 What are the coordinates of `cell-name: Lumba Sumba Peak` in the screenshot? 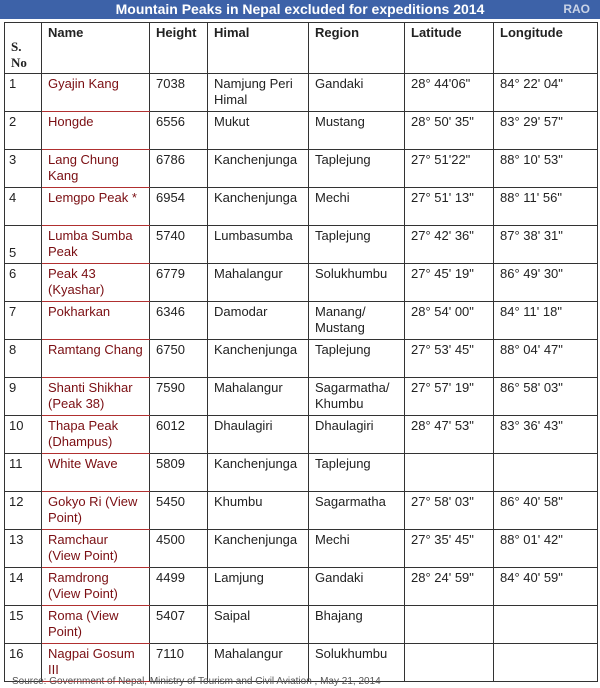 It's located at (95, 244).